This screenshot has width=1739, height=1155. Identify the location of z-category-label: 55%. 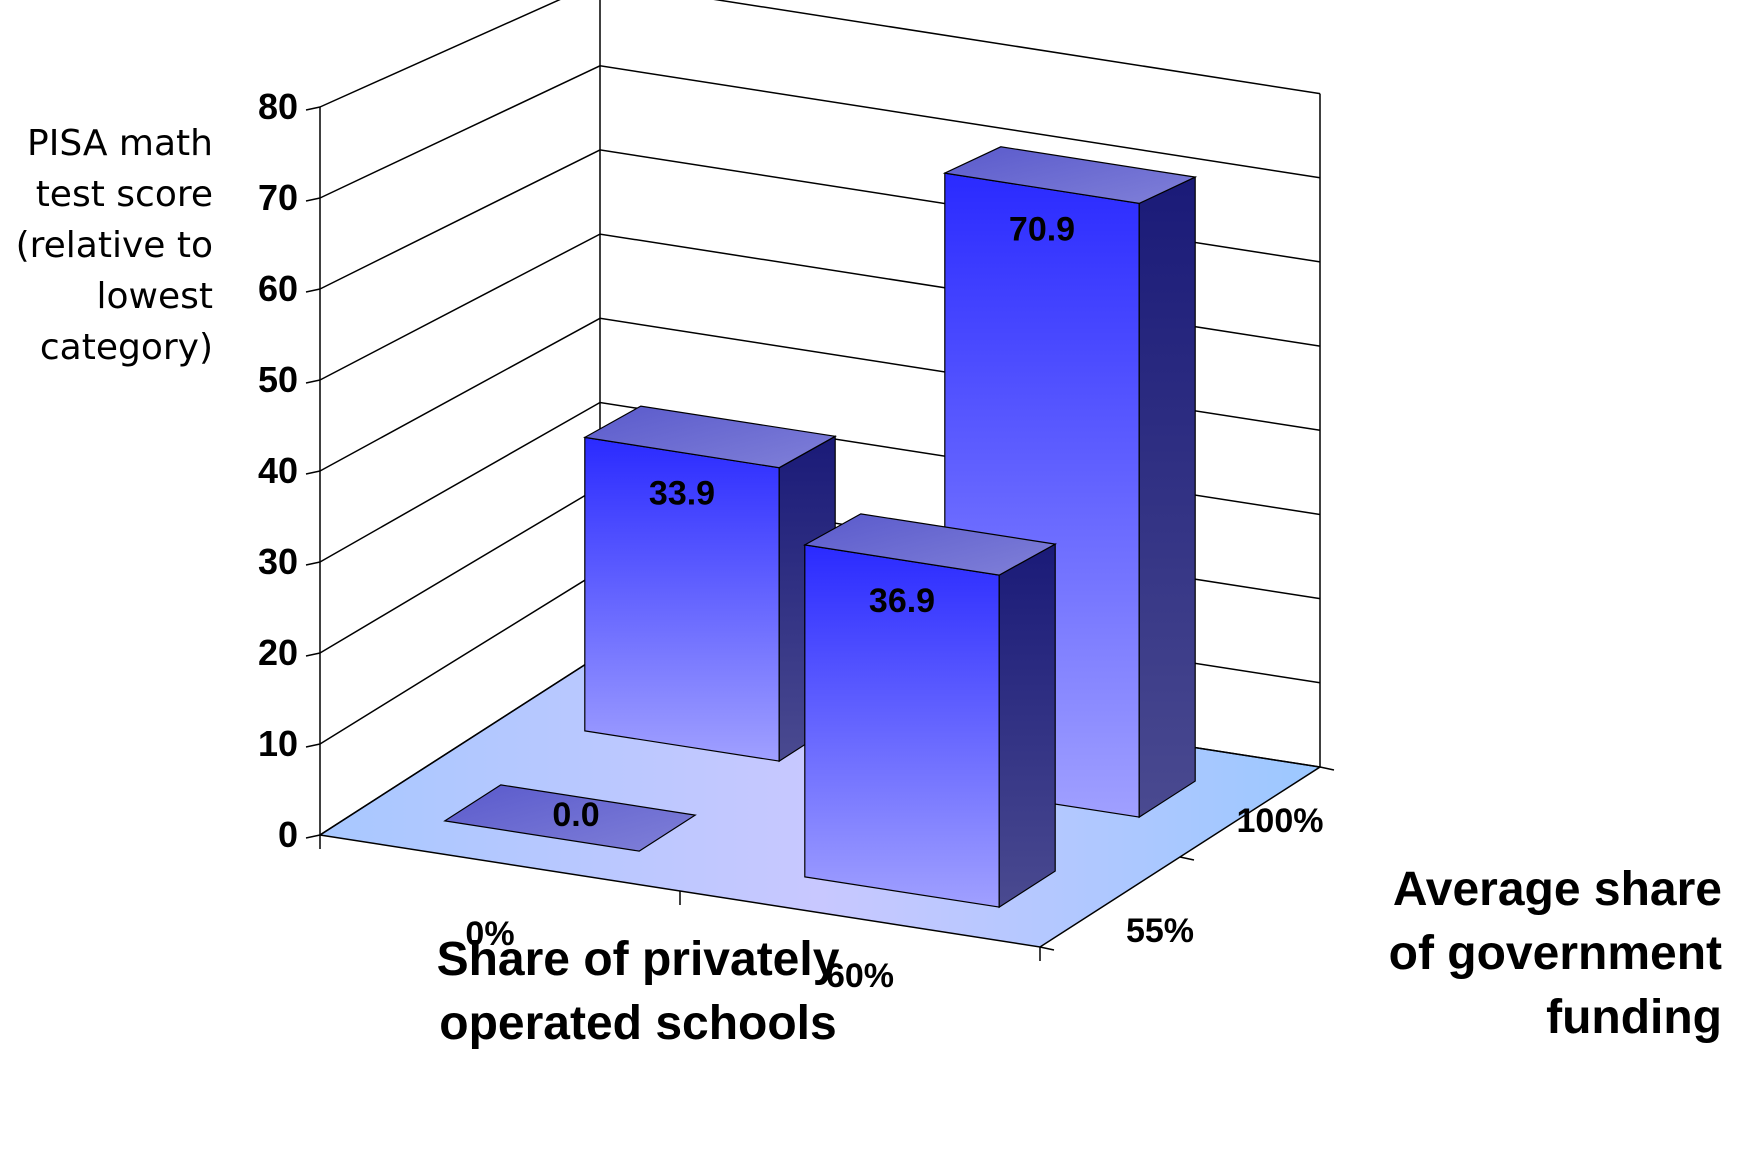
(1160, 931).